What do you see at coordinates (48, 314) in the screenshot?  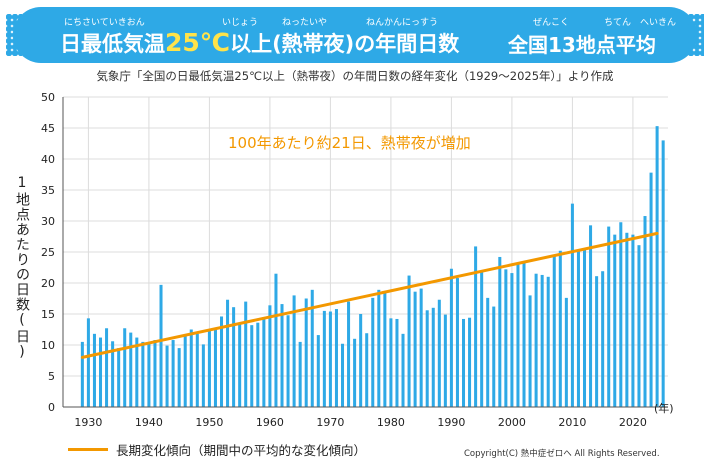 I see `y-tick-label: 15` at bounding box center [48, 314].